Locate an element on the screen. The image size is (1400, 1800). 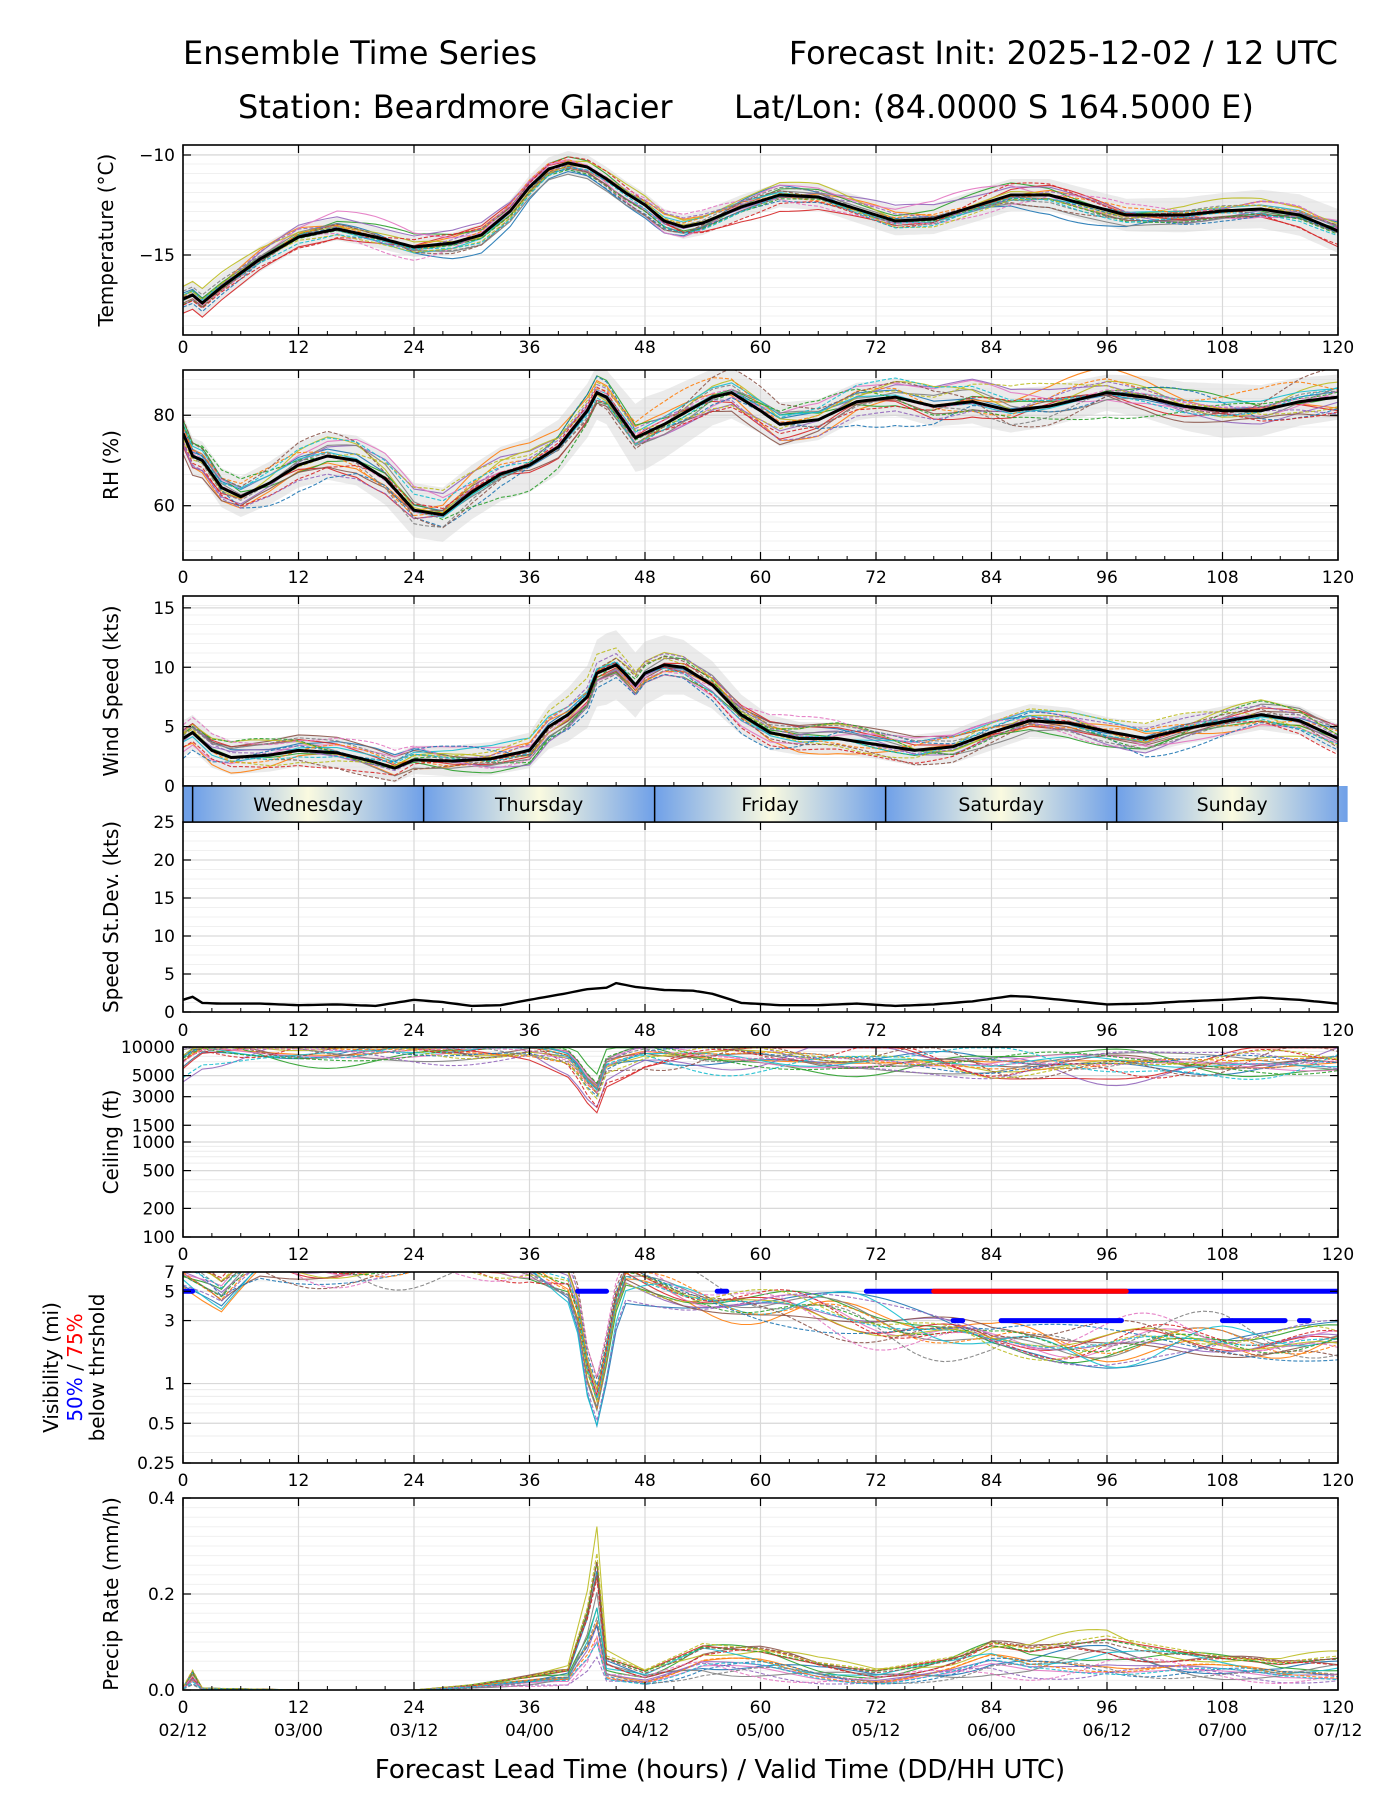
ceiling-ytick-label: 5000 is located at coordinates (153, 1077).